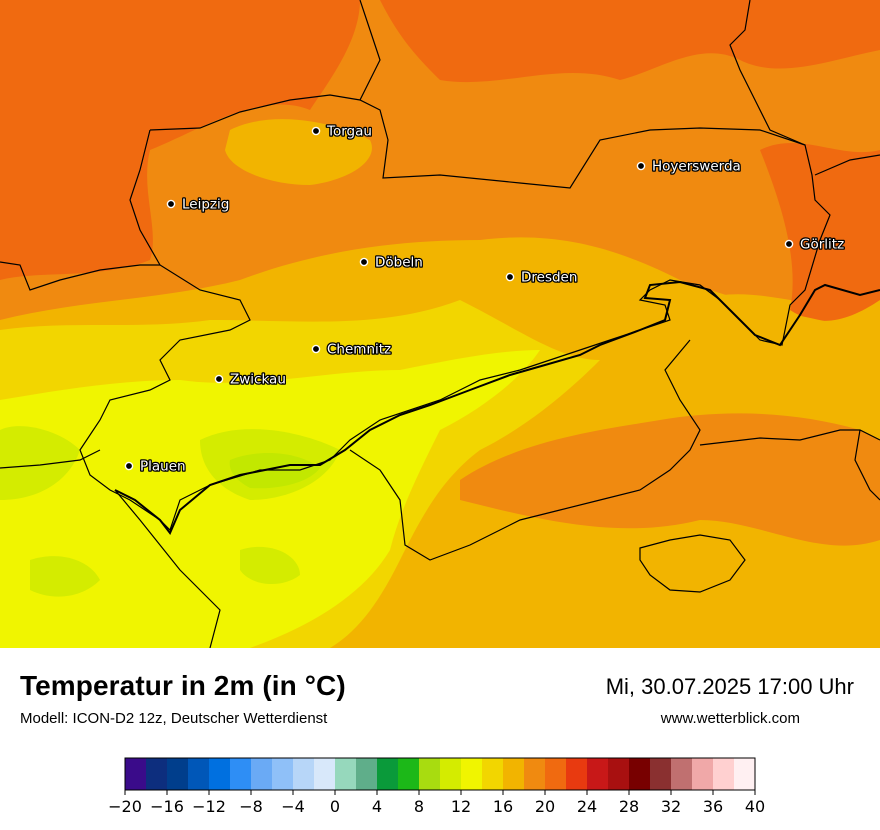 The height and width of the screenshot is (830, 880). Describe the element at coordinates (377, 806) in the screenshot. I see `colorbar-tick-label: 4` at that location.